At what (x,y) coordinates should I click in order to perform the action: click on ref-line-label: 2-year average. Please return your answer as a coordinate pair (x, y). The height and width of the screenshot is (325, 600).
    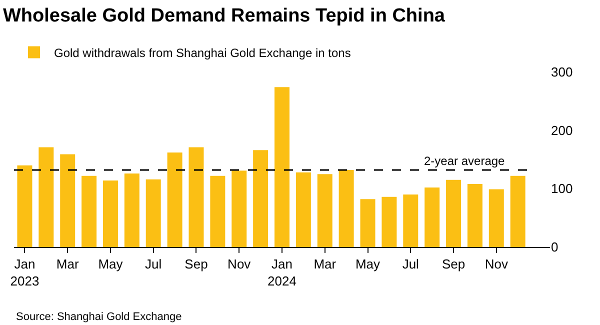
    Looking at the image, I should click on (465, 161).